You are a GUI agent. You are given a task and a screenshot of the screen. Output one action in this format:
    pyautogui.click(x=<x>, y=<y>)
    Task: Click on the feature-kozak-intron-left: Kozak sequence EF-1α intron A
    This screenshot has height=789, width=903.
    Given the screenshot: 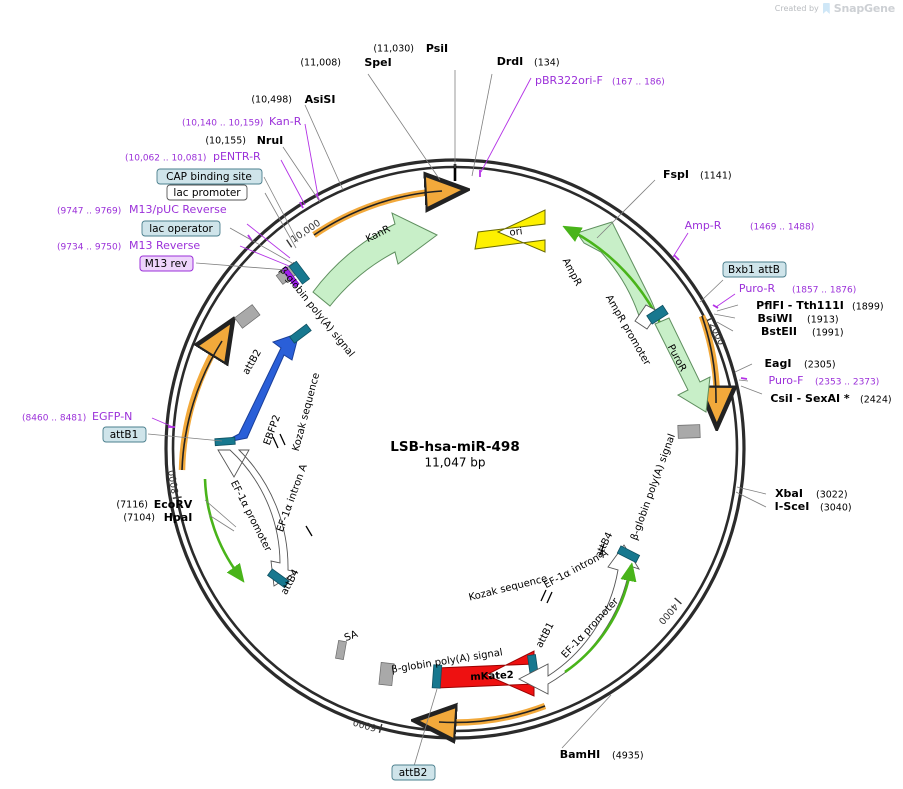 What is the action you would take?
    pyautogui.click(x=297, y=454)
    